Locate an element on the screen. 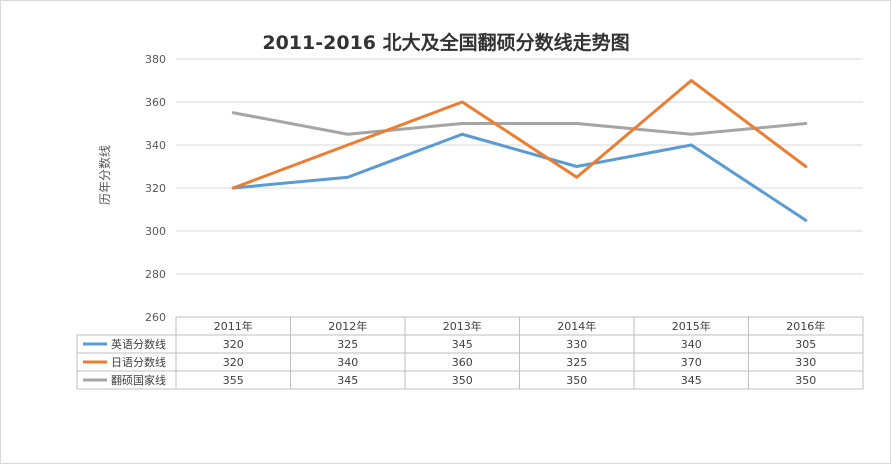 The height and width of the screenshot is (464, 891). x-tick-label: 2011年 is located at coordinates (233, 326).